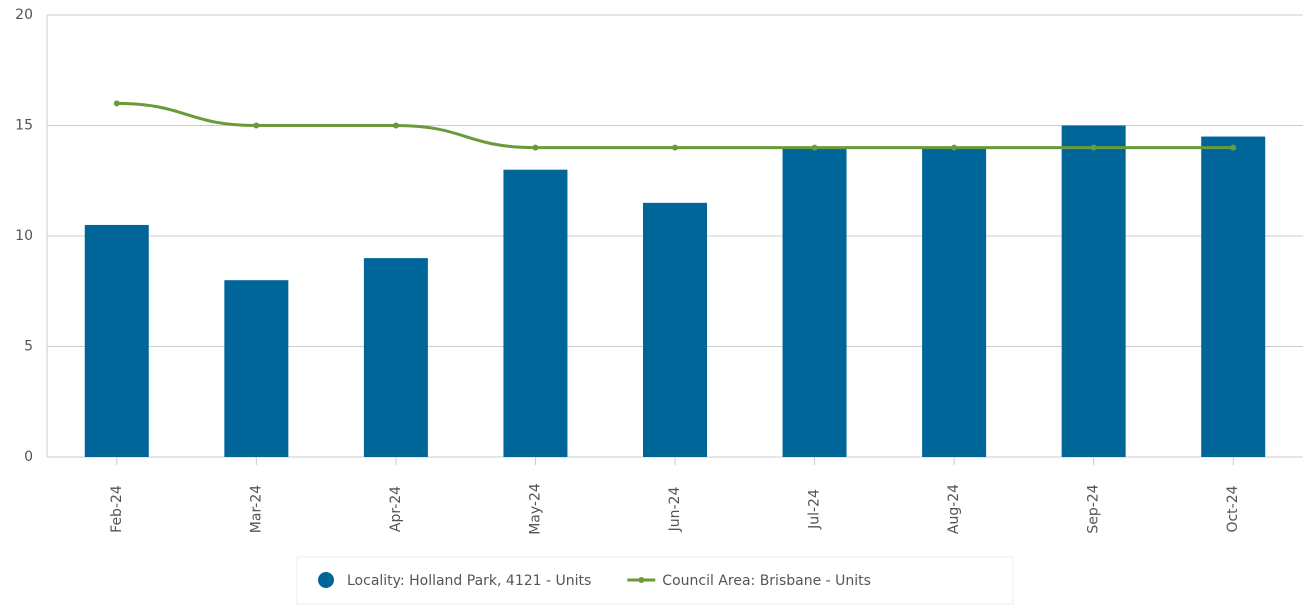 Image resolution: width=1306 pixels, height=605 pixels. I want to click on legend-label: Locality: Holland Park, 4121 - Units, so click(469, 581).